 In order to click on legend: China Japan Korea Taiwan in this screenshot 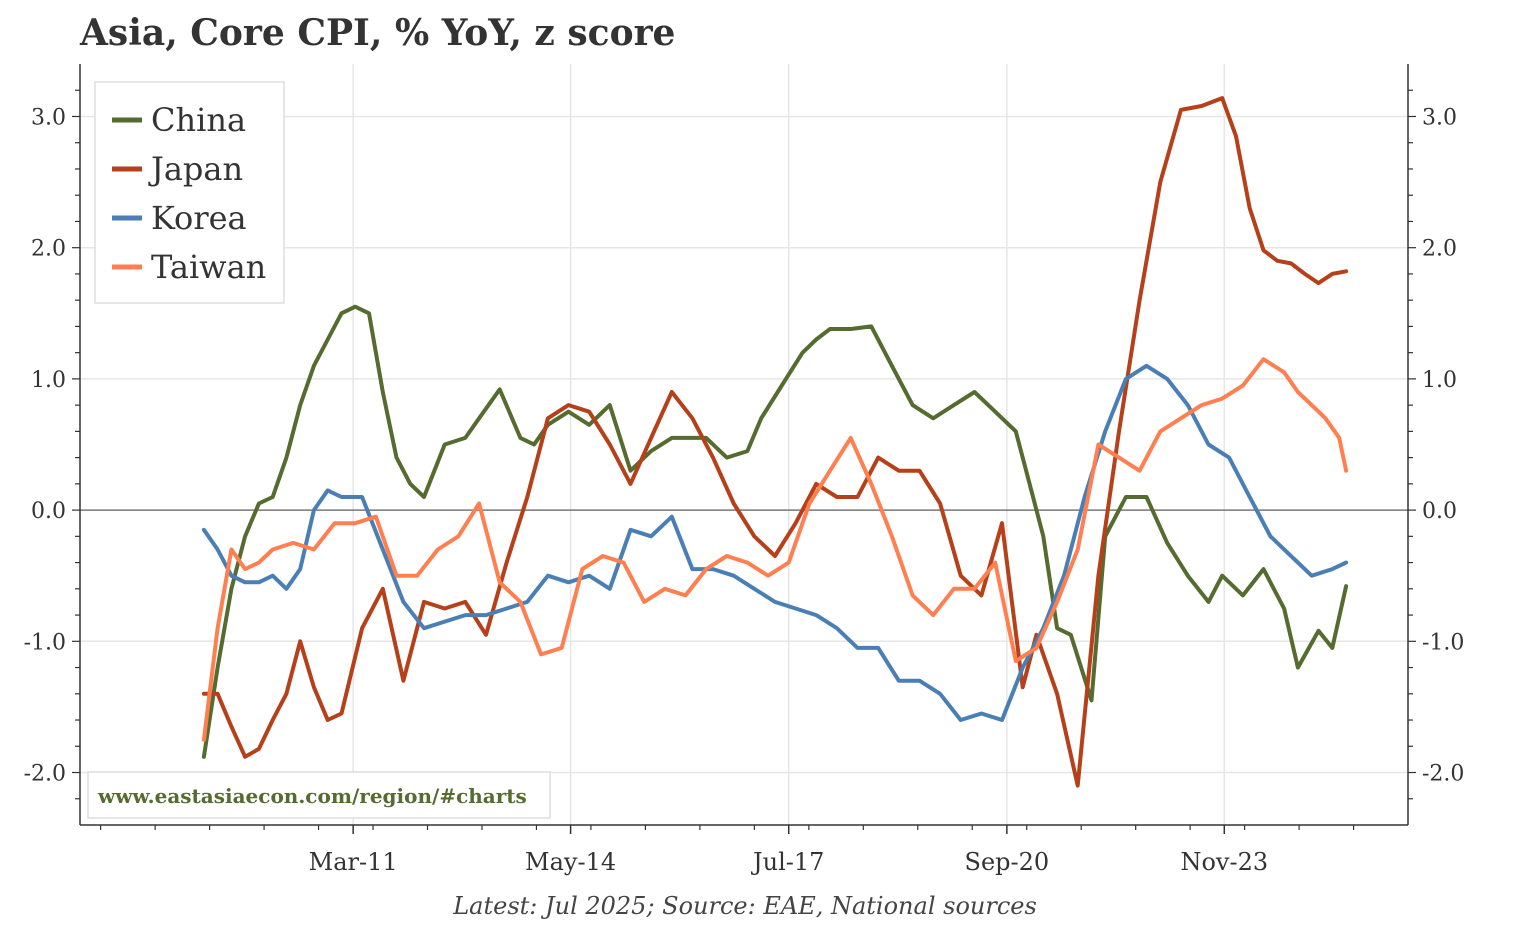, I will do `click(189, 192)`.